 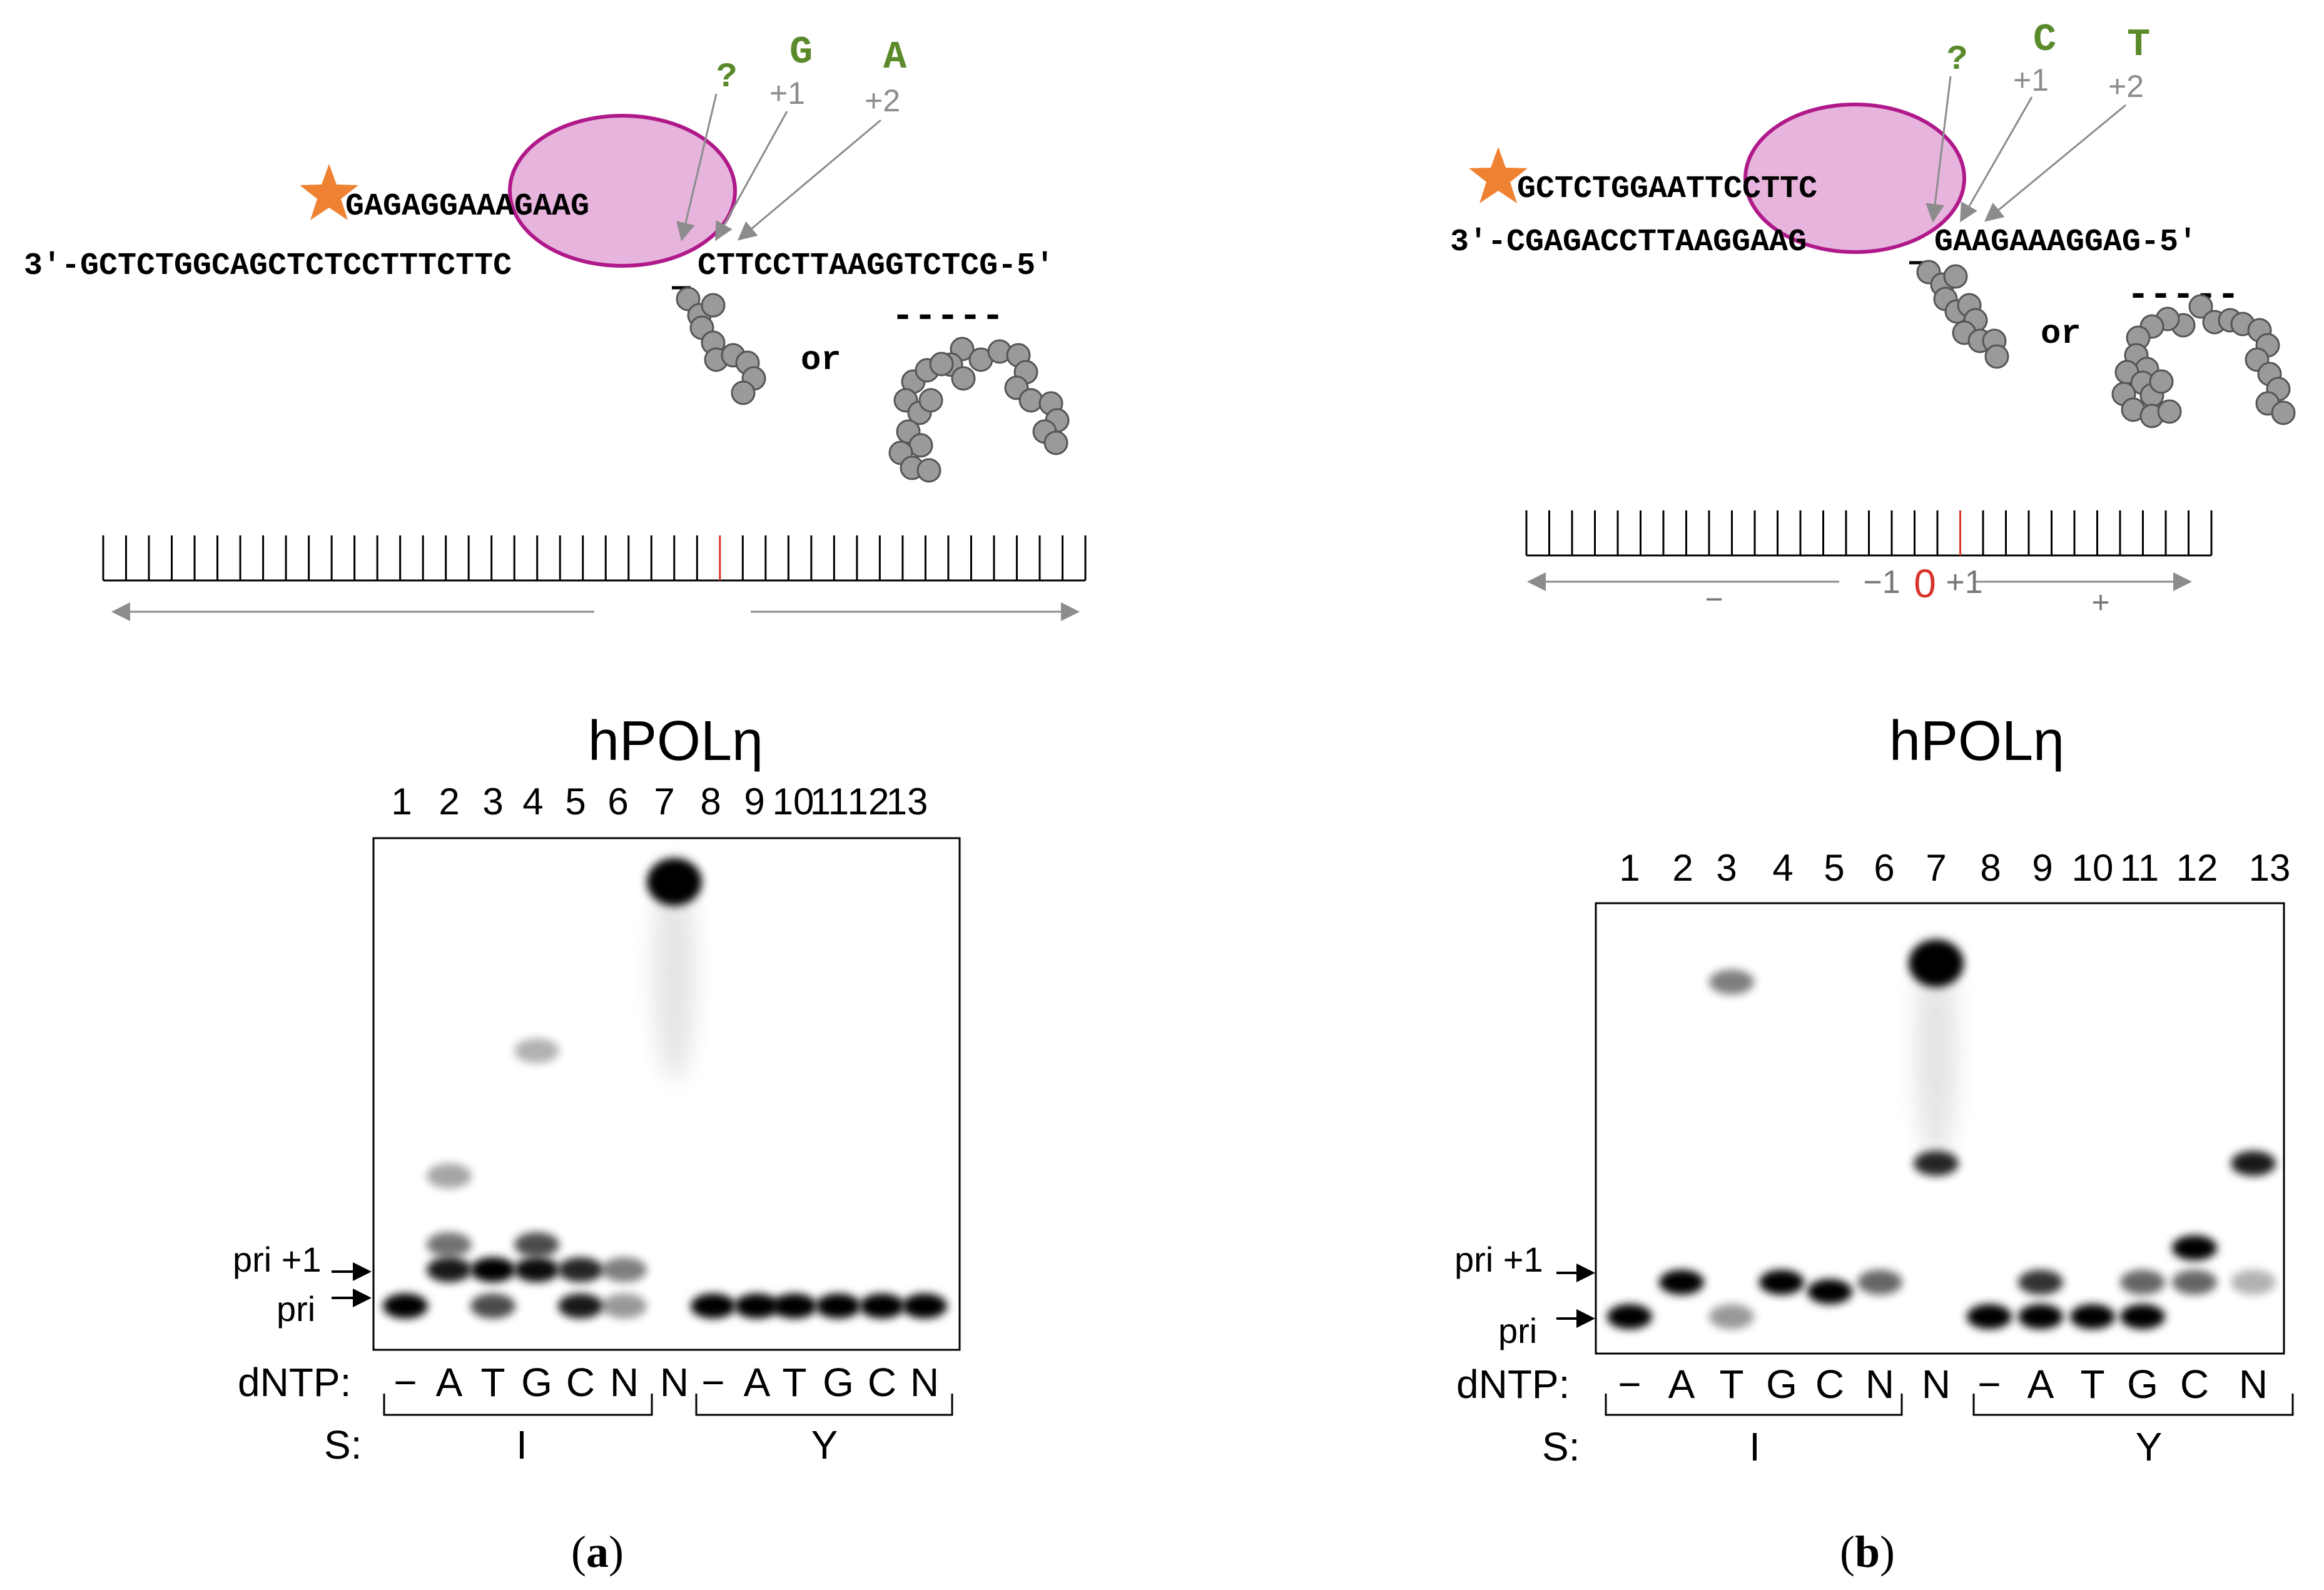 I want to click on star-icon, so click(x=329, y=192).